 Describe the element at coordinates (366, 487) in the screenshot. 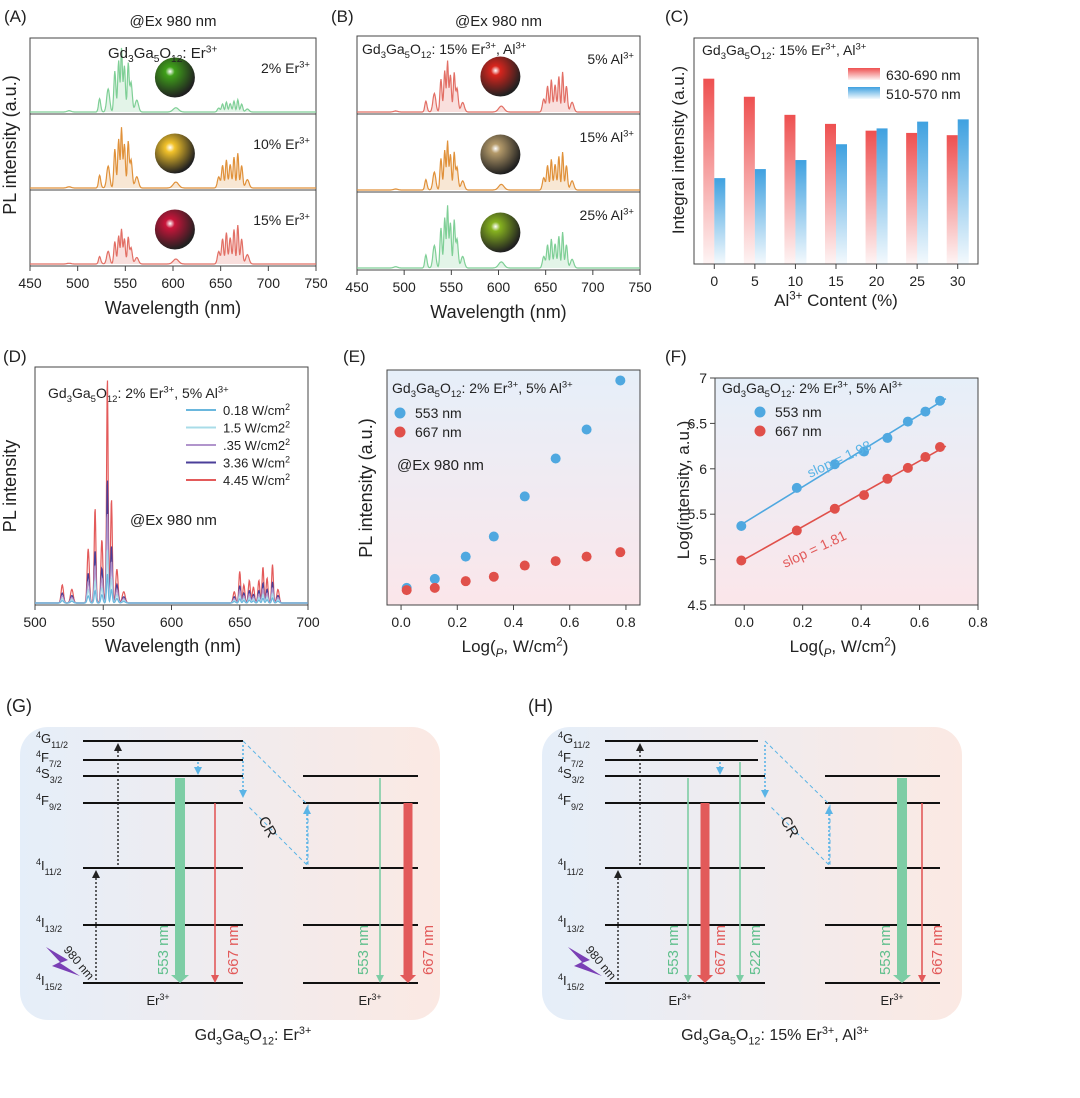

I see `y-axis-title: PL intensity (a.u.)` at that location.